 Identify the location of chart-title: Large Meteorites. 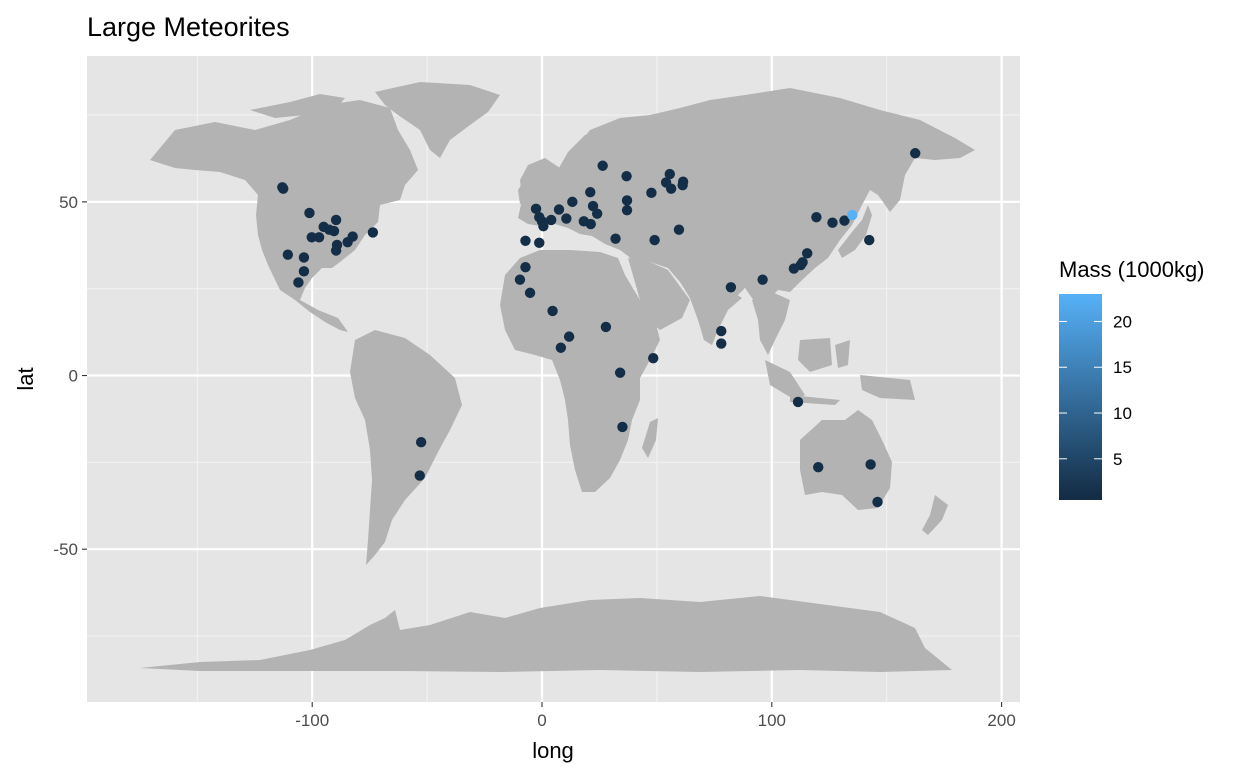
(188, 27).